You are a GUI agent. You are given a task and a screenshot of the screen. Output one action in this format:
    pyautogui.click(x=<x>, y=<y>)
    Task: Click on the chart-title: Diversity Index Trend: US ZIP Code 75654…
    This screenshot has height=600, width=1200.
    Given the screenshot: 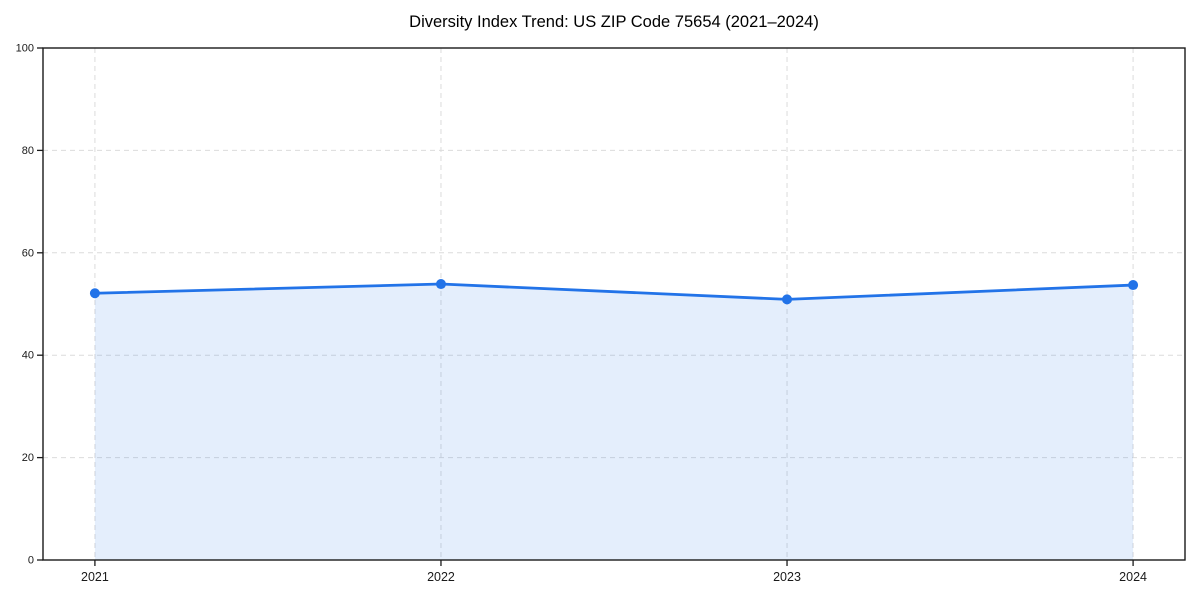 What is the action you would take?
    pyautogui.click(x=614, y=22)
    